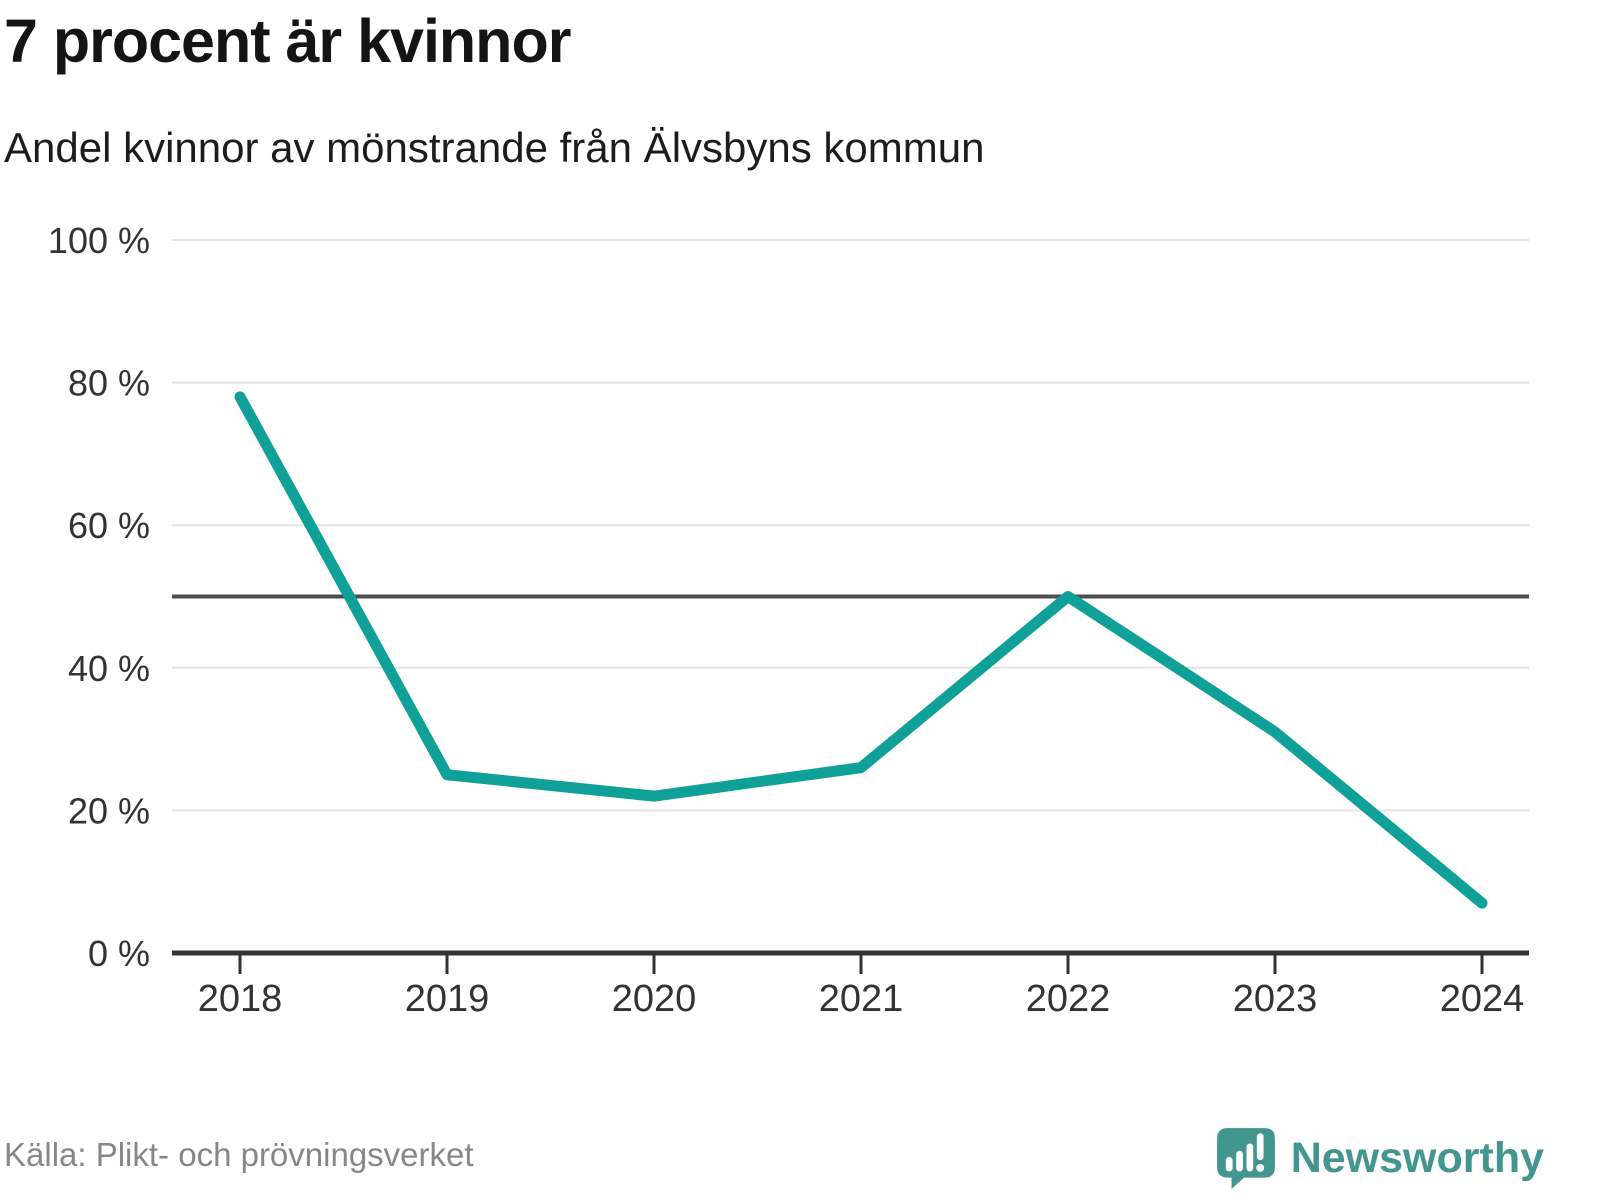 Image resolution: width=1600 pixels, height=1200 pixels. What do you see at coordinates (109, 383) in the screenshot?
I see `y-tick-label-80: 80 %` at bounding box center [109, 383].